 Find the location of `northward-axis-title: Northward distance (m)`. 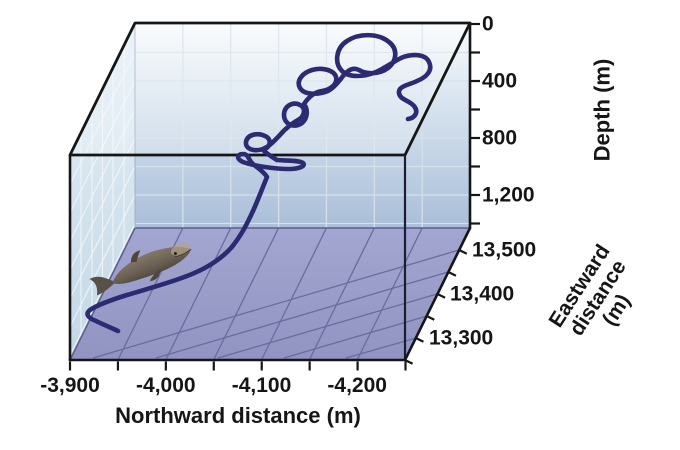

northward-axis-title: Northward distance (m) is located at coordinates (238, 415).